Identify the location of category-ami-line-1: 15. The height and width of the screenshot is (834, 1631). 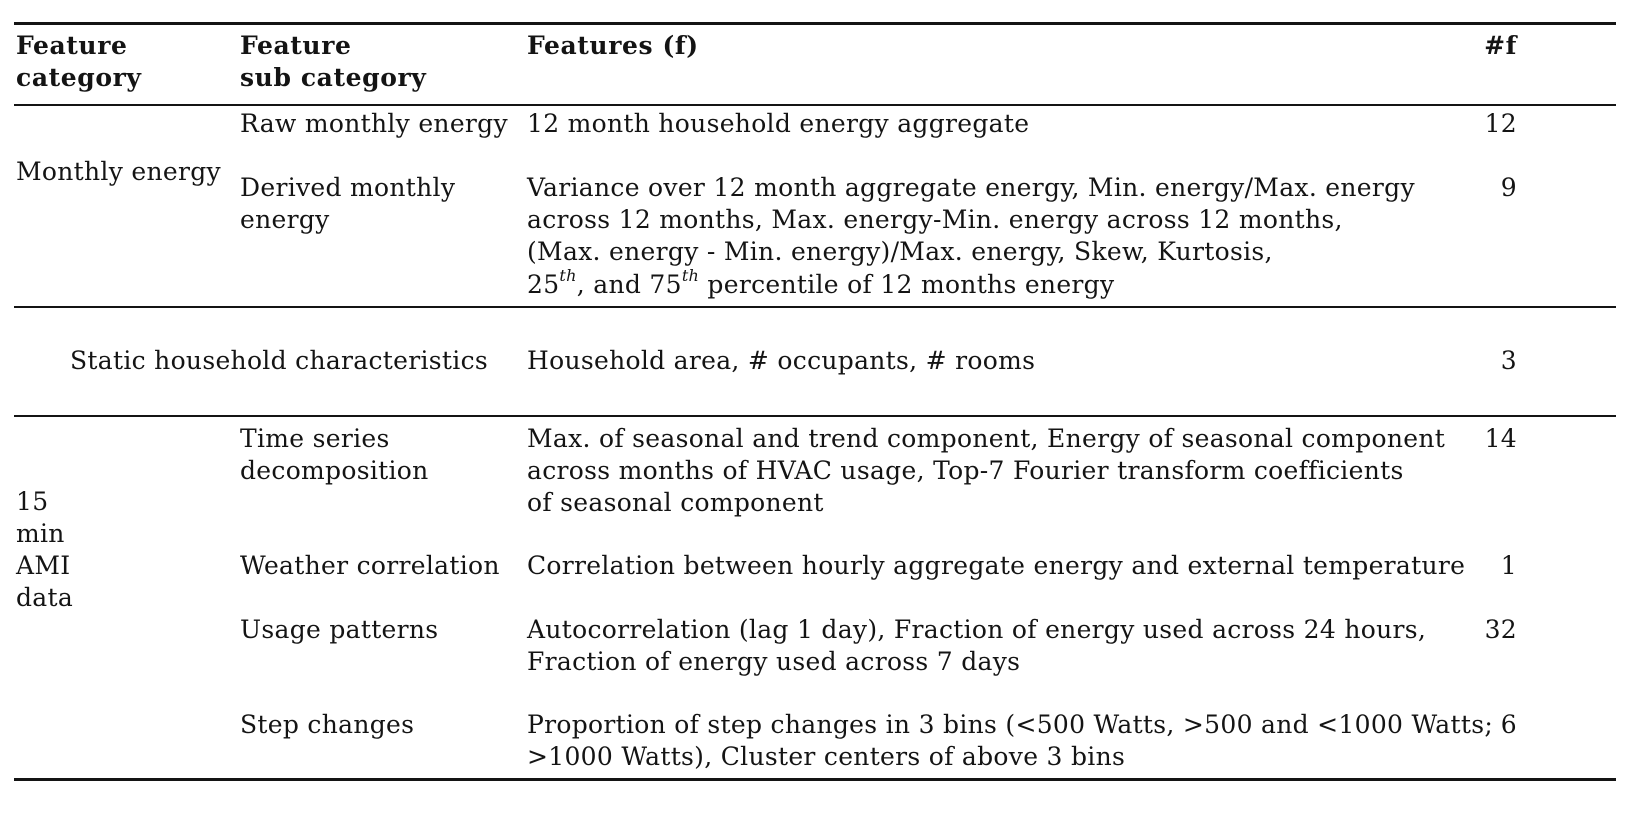
(32, 501).